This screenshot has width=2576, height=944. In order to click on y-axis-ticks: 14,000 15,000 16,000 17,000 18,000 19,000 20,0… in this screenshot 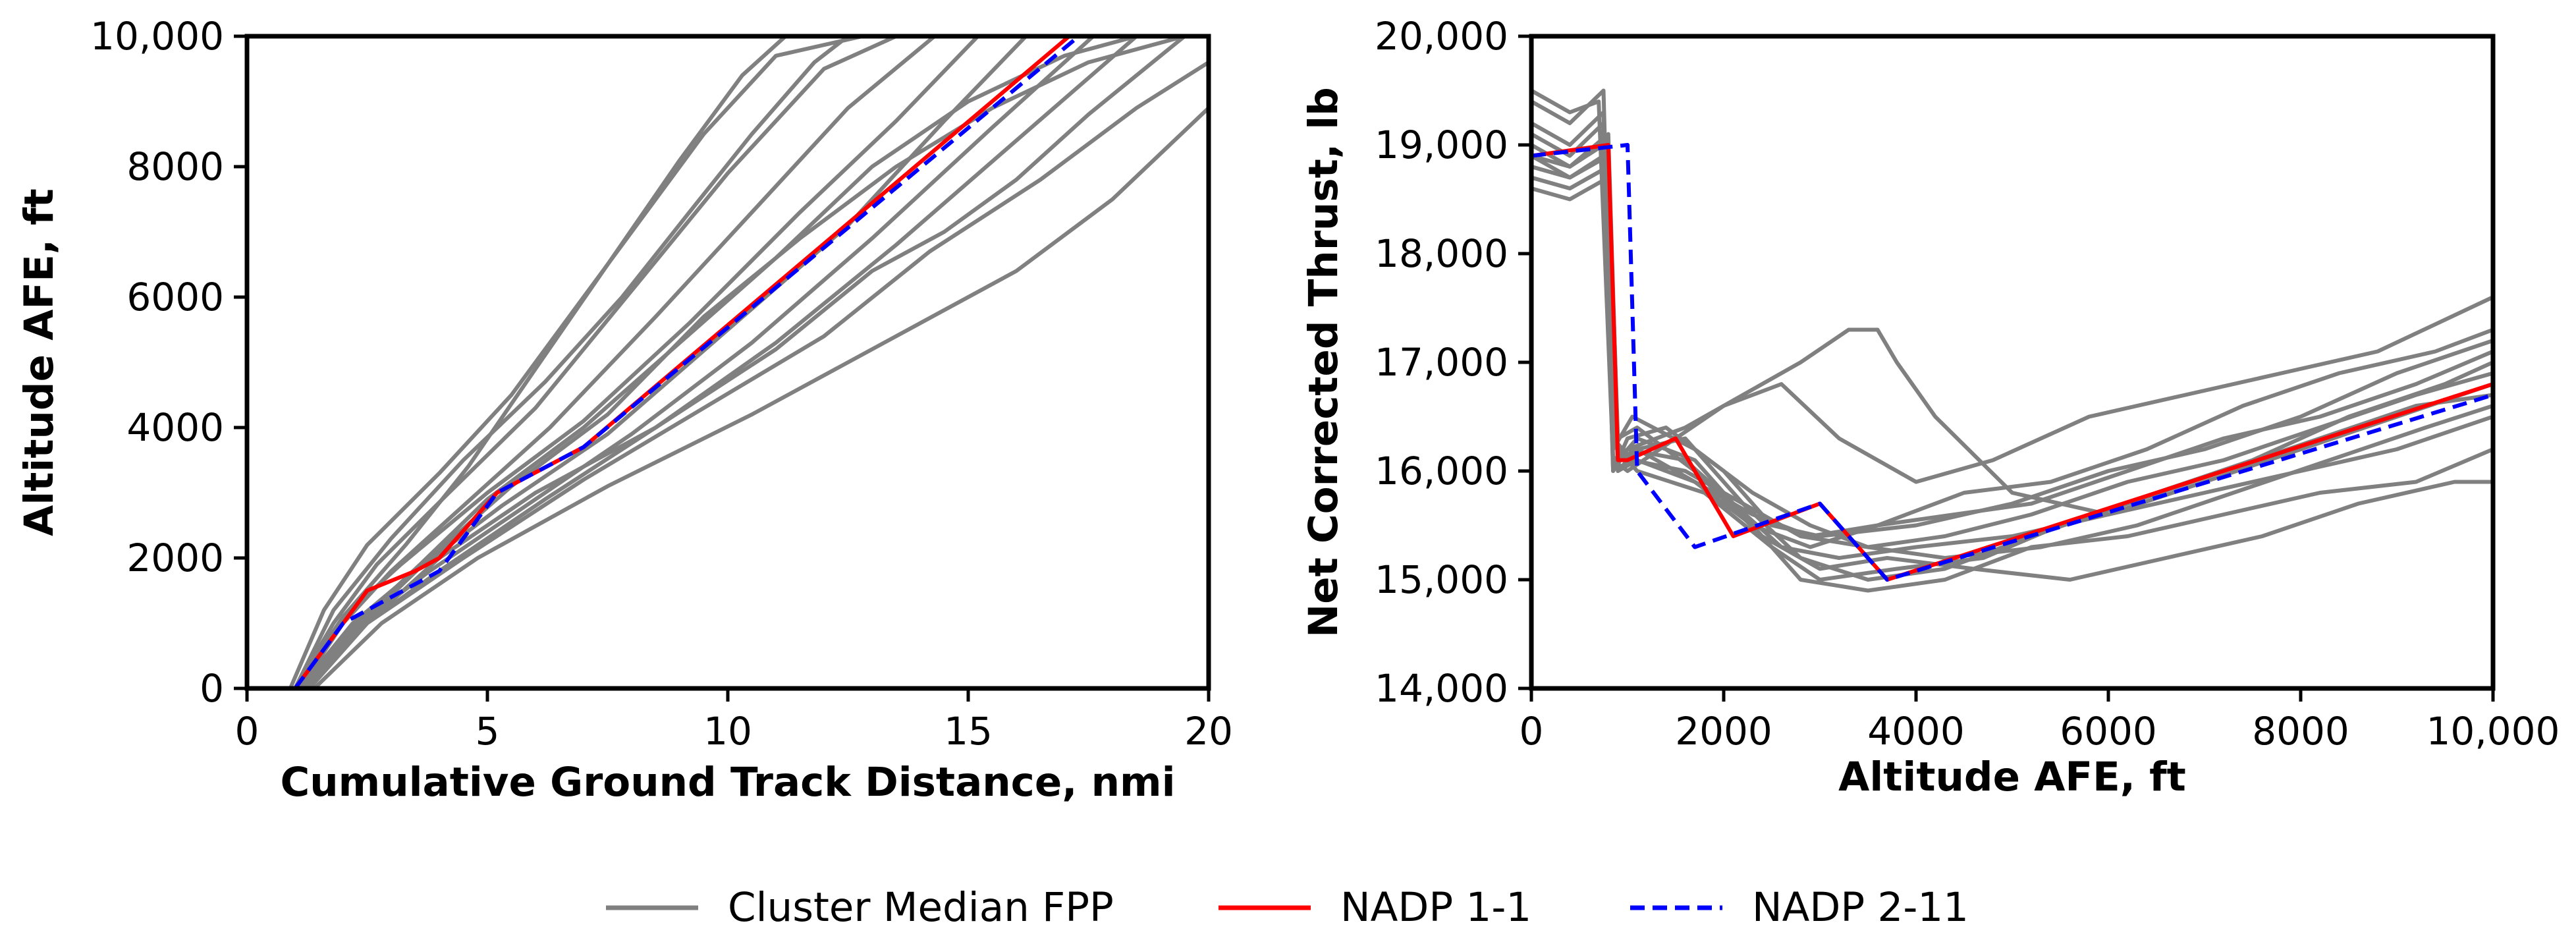, I will do `click(1453, 362)`.